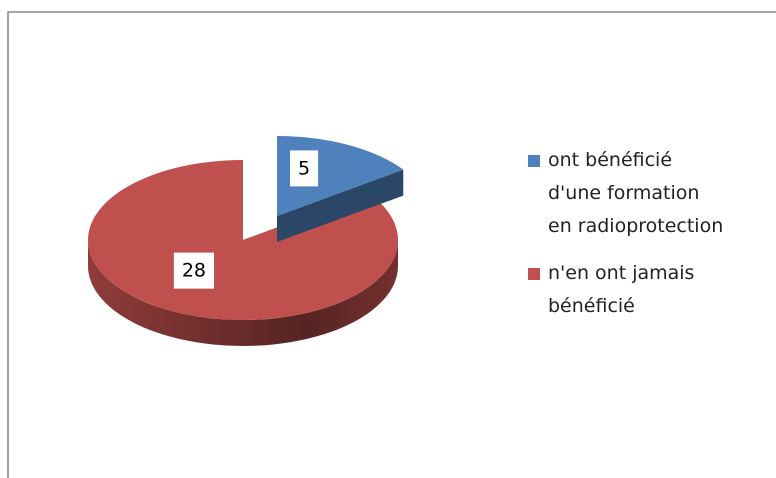 This screenshot has width=776, height=478. I want to click on legend-item: n'en ont jamais bénéficié, so click(628, 290).